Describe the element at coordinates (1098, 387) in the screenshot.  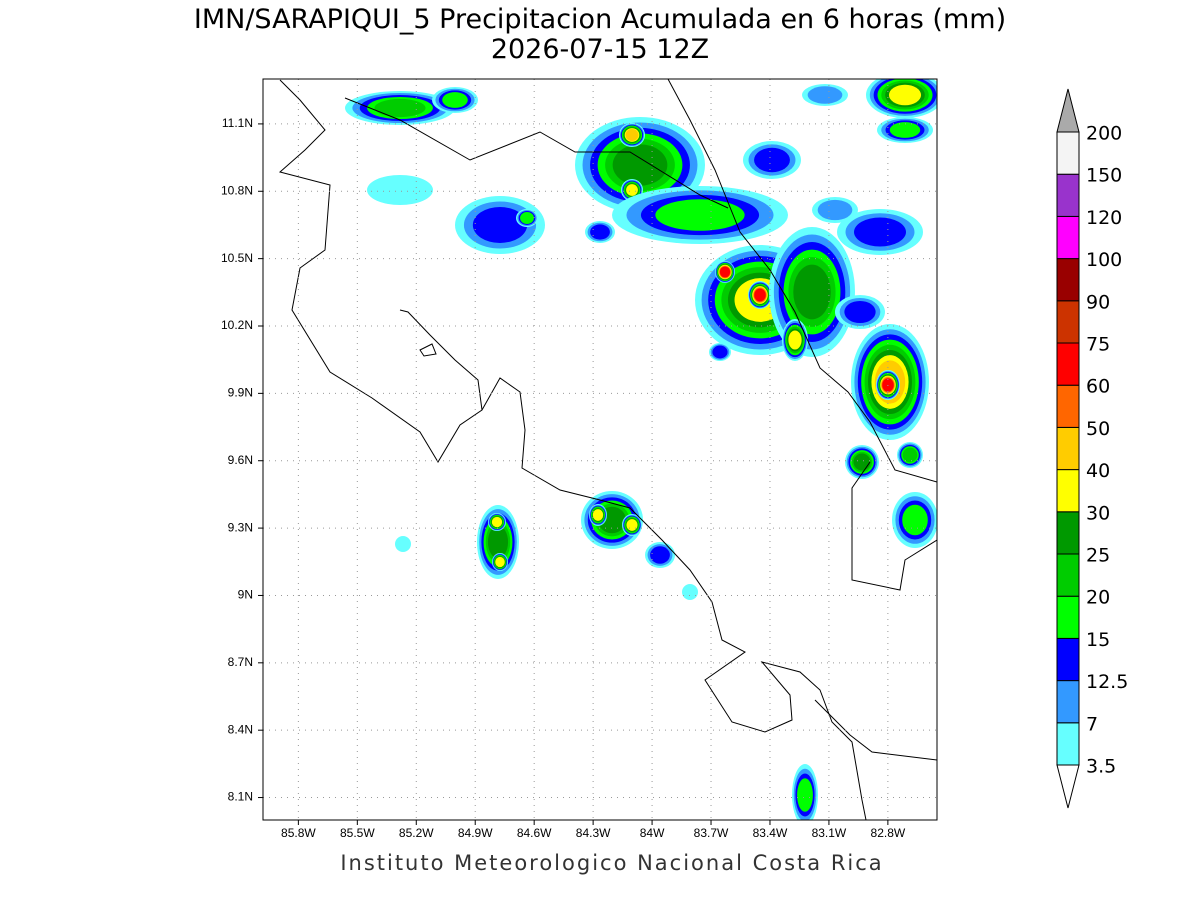
I see `colorbar-label: 60` at that location.